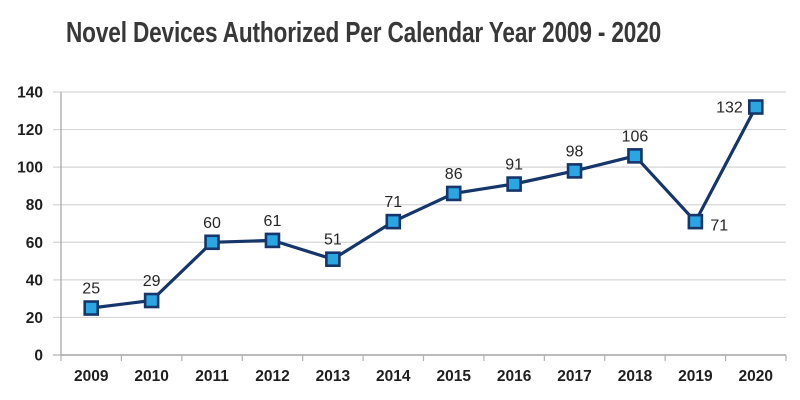  I want to click on data-point-label: 98, so click(575, 151).